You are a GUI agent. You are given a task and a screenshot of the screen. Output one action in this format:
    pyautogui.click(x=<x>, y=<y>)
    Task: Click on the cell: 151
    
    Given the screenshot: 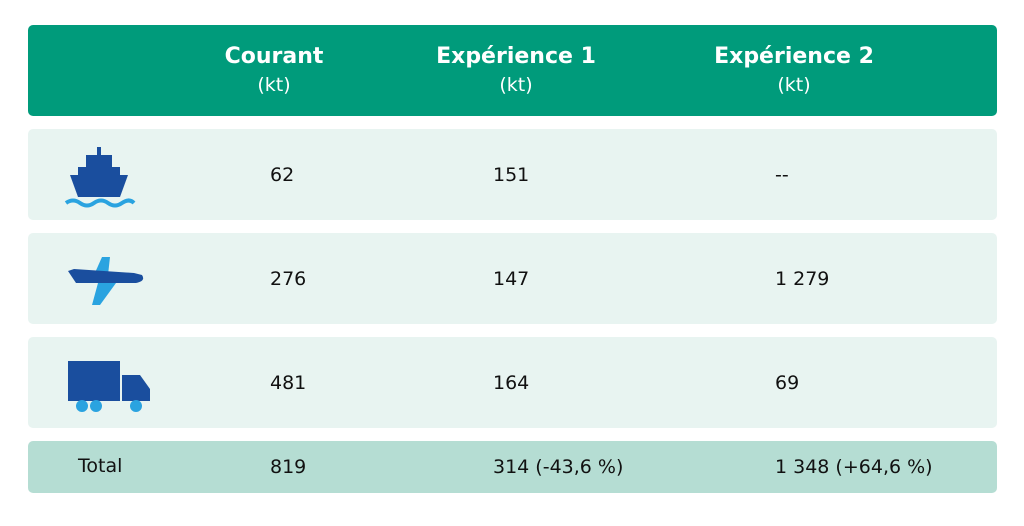 What is the action you would take?
    pyautogui.click(x=511, y=175)
    